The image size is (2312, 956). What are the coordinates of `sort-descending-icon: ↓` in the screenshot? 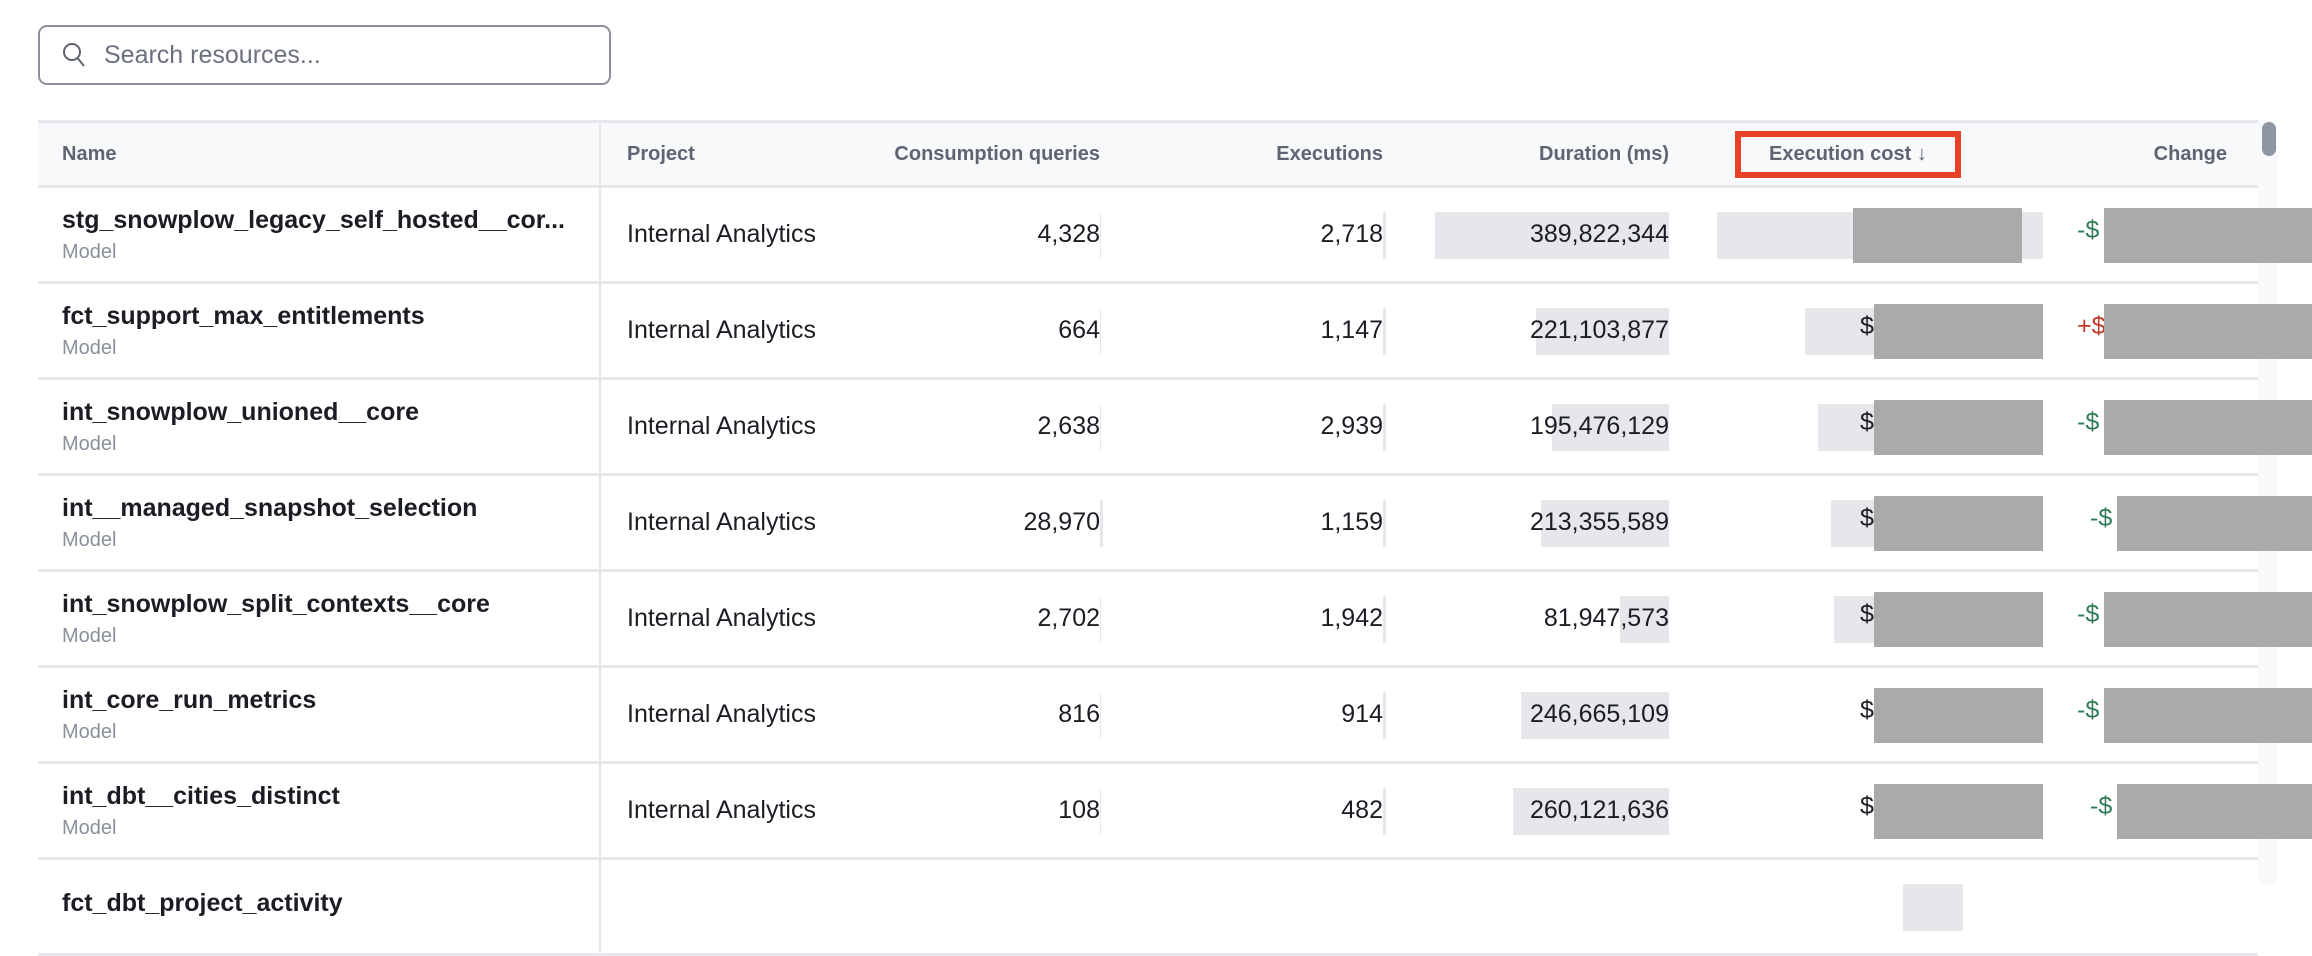 It's located at (1921, 153).